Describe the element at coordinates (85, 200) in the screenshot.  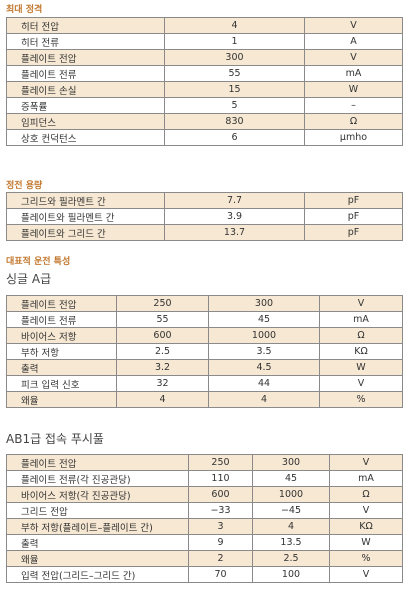
I see `param-label: 그리드와 필라멘트 간` at that location.